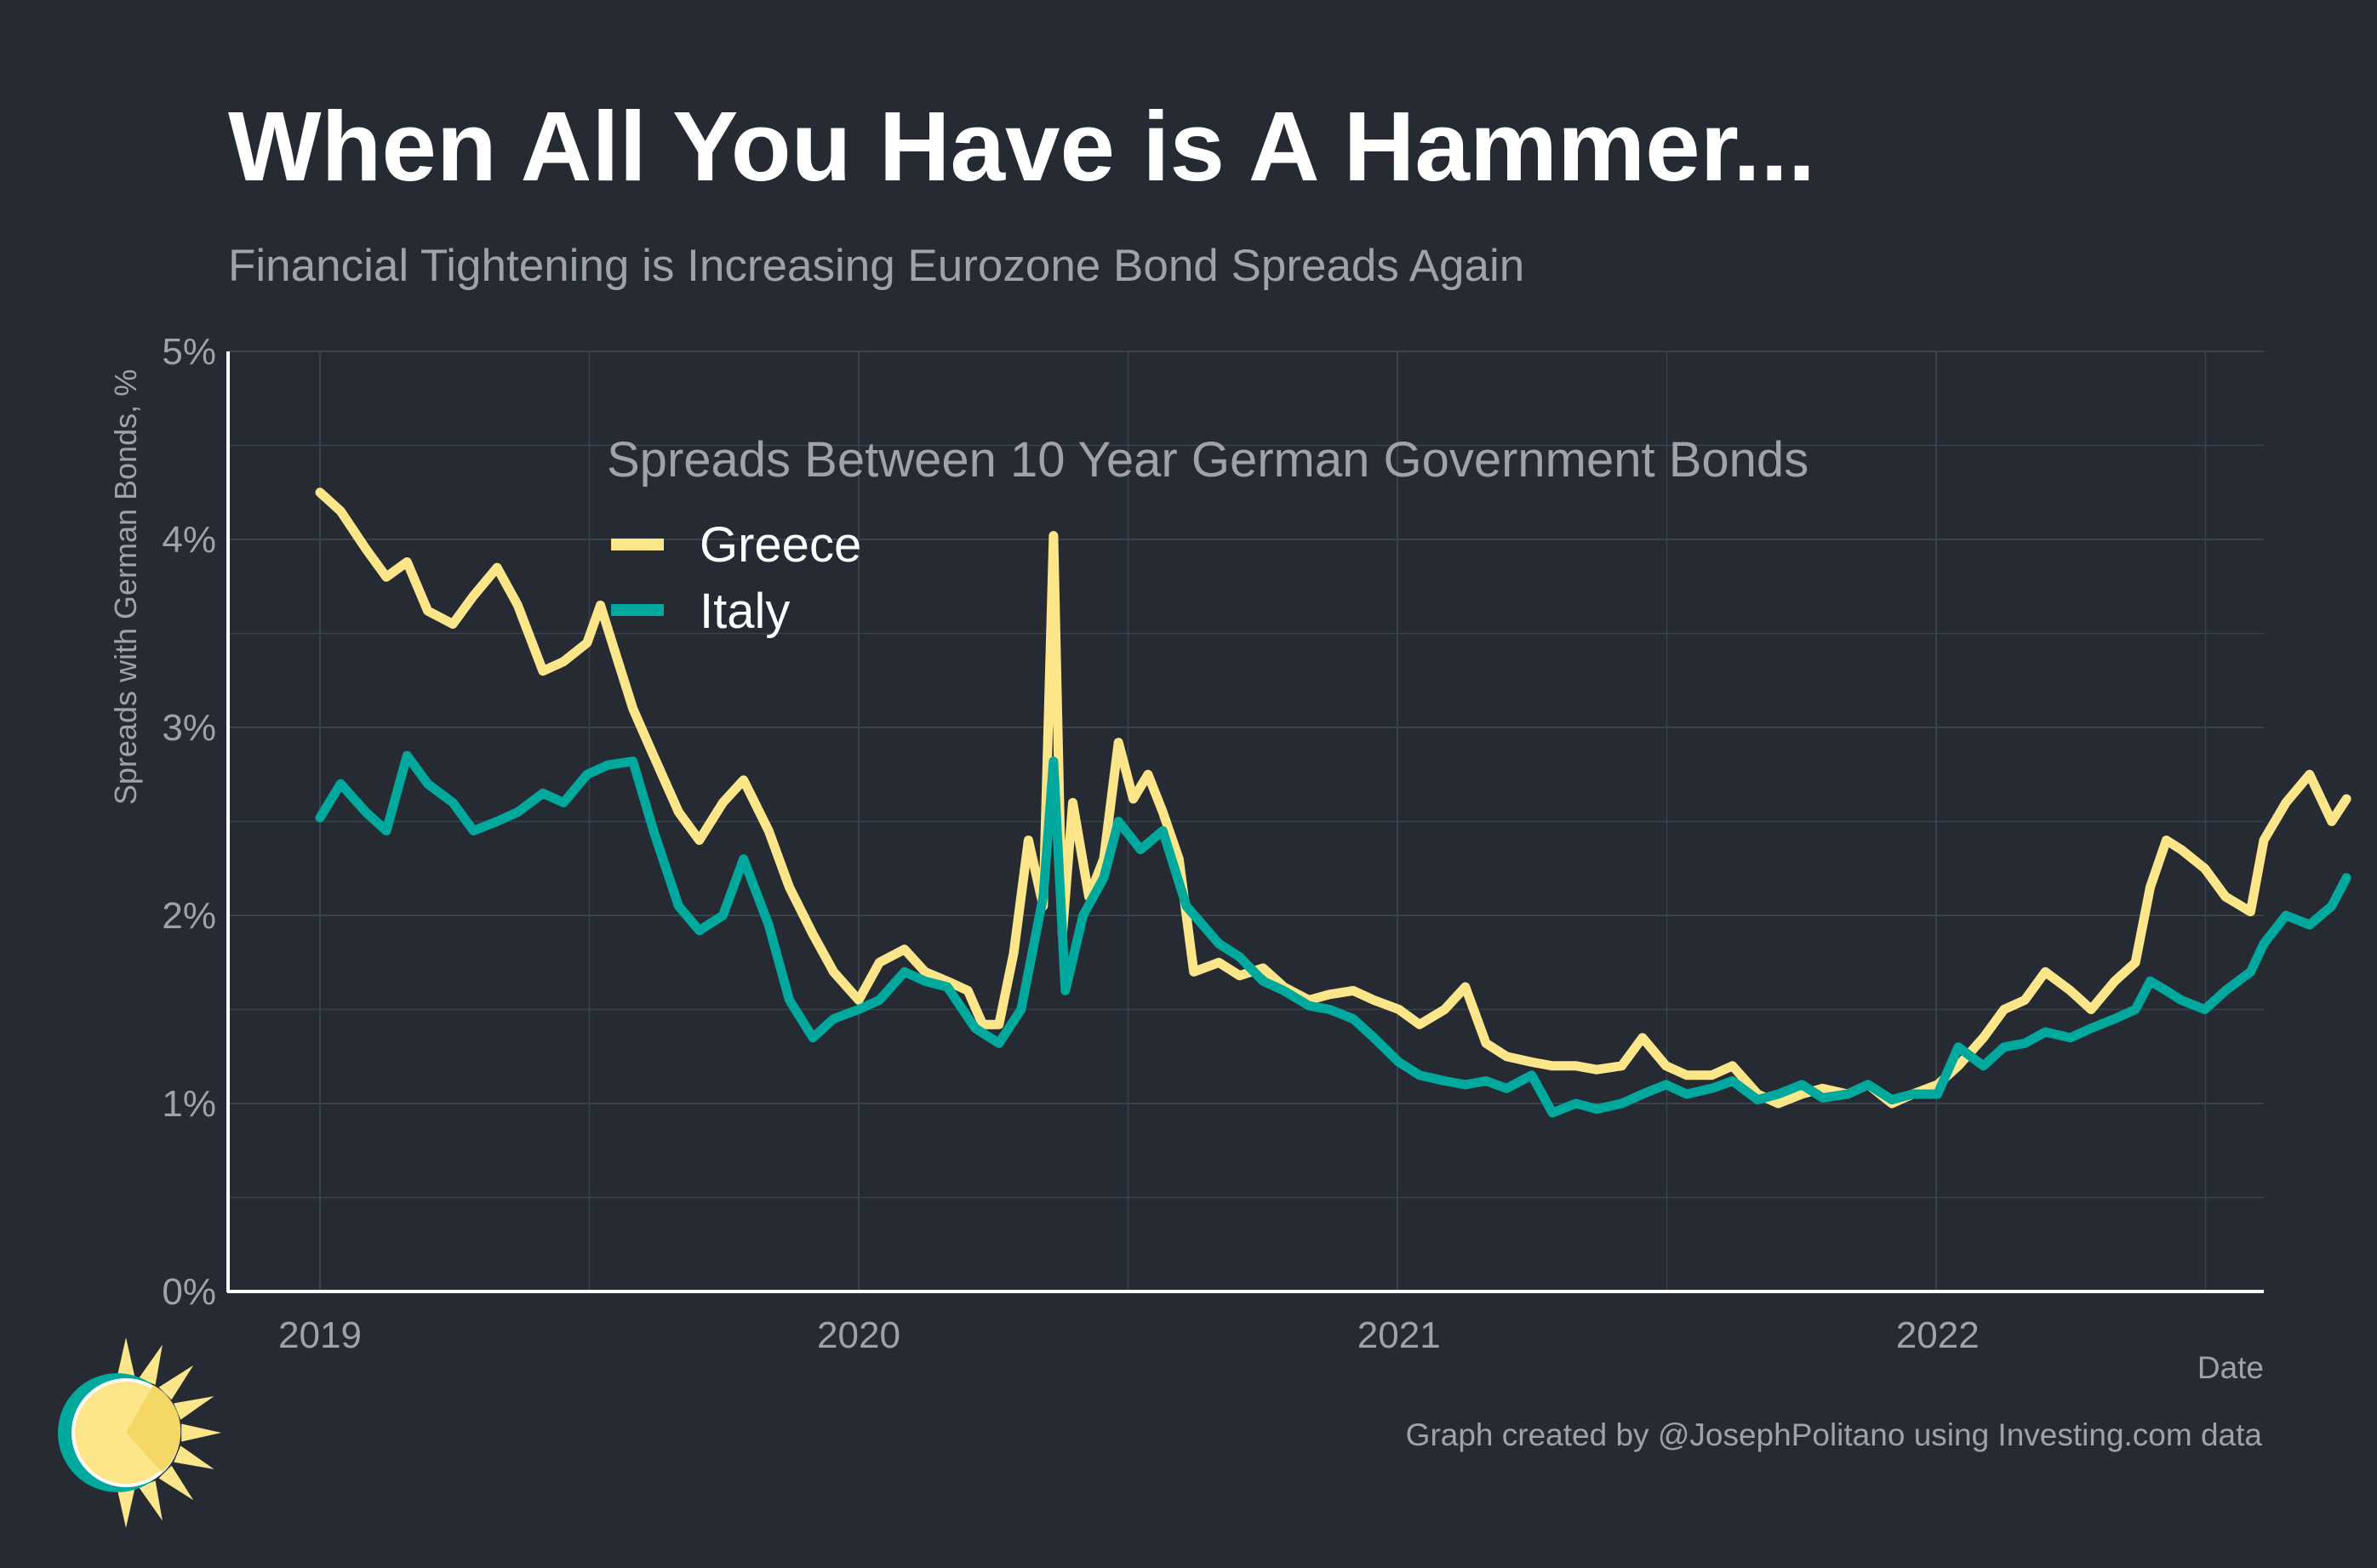 Image resolution: width=2377 pixels, height=1568 pixels. What do you see at coordinates (125, 587) in the screenshot?
I see `y-axis-label: Spreads with German Bonds, %` at bounding box center [125, 587].